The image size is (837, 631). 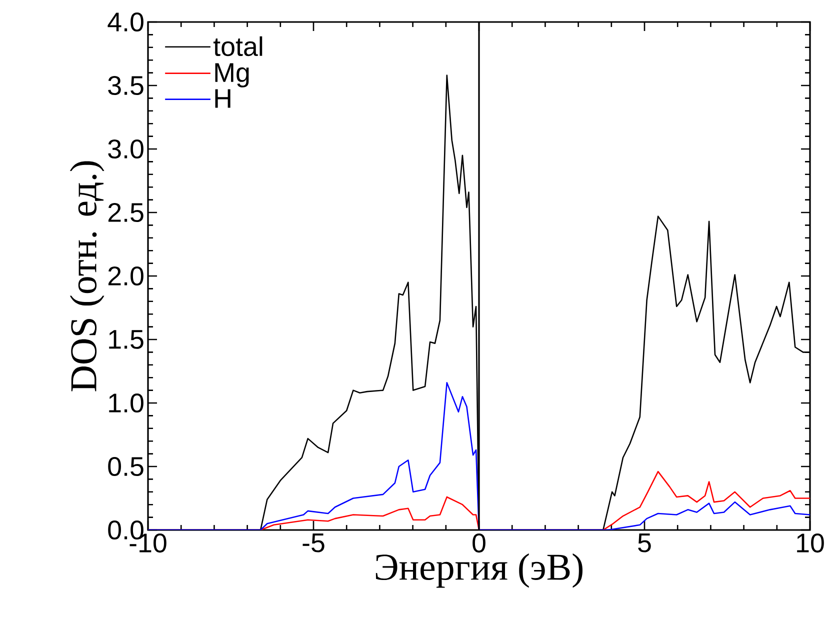 What do you see at coordinates (126, 149) in the screenshot?
I see `y-tick-label: 3.0` at bounding box center [126, 149].